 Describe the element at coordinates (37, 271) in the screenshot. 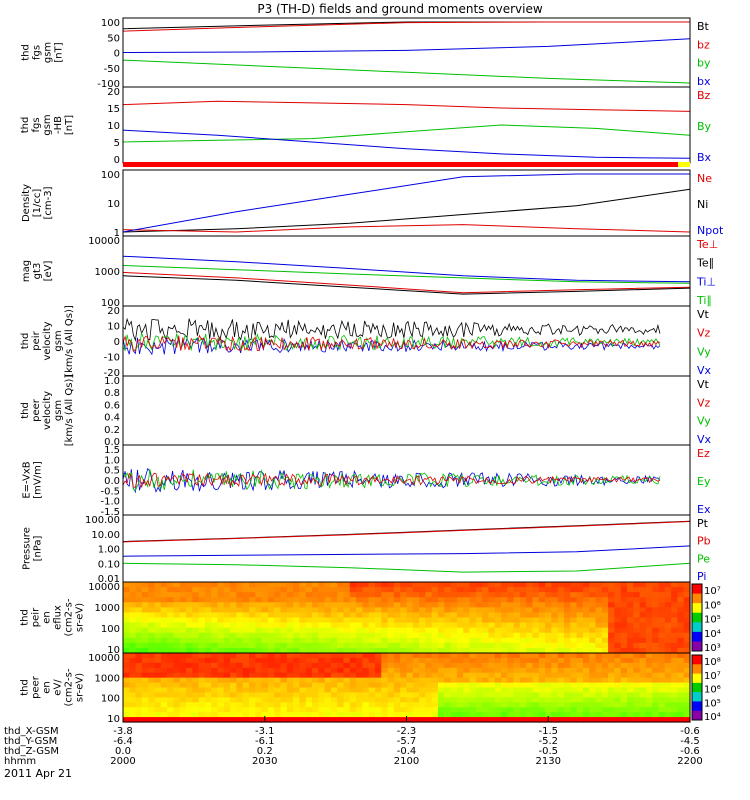

I see `y-axis-label: maggt3[eV]` at that location.